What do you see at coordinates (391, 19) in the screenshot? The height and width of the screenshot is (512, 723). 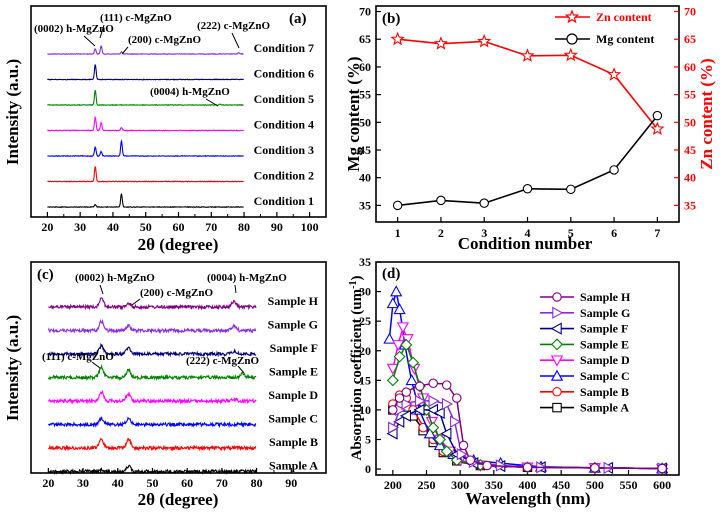 I see `panel-b-letter: (b)` at bounding box center [391, 19].